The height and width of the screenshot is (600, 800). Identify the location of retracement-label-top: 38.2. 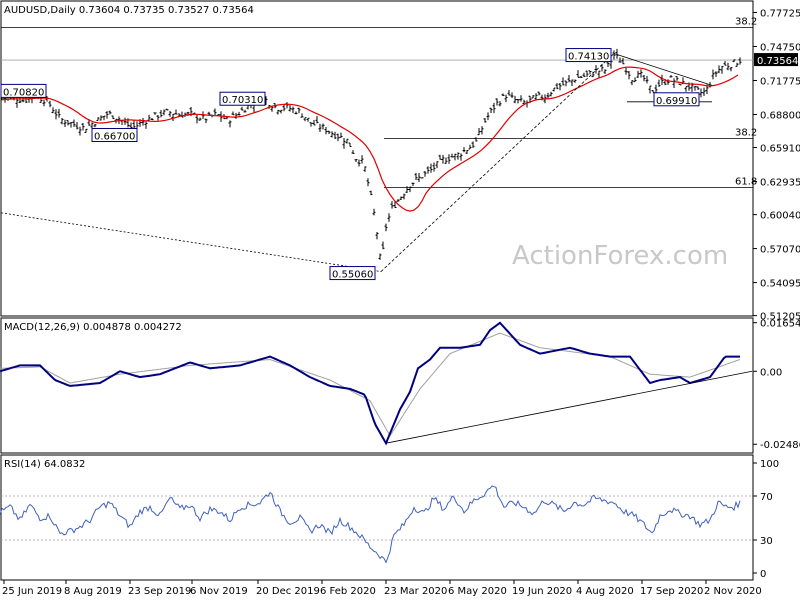
(746, 22).